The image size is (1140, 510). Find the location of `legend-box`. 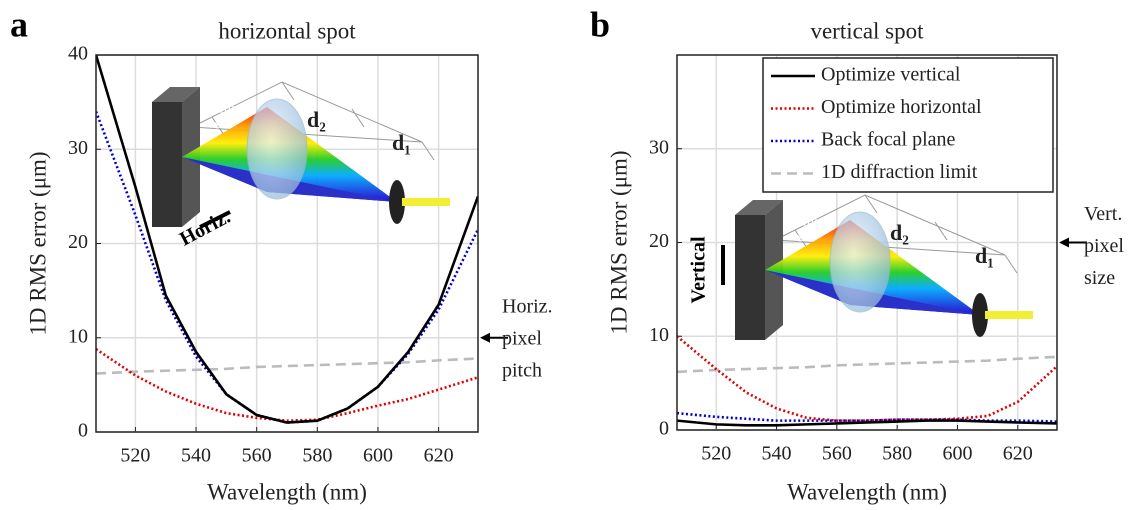

legend-box is located at coordinates (908, 125).